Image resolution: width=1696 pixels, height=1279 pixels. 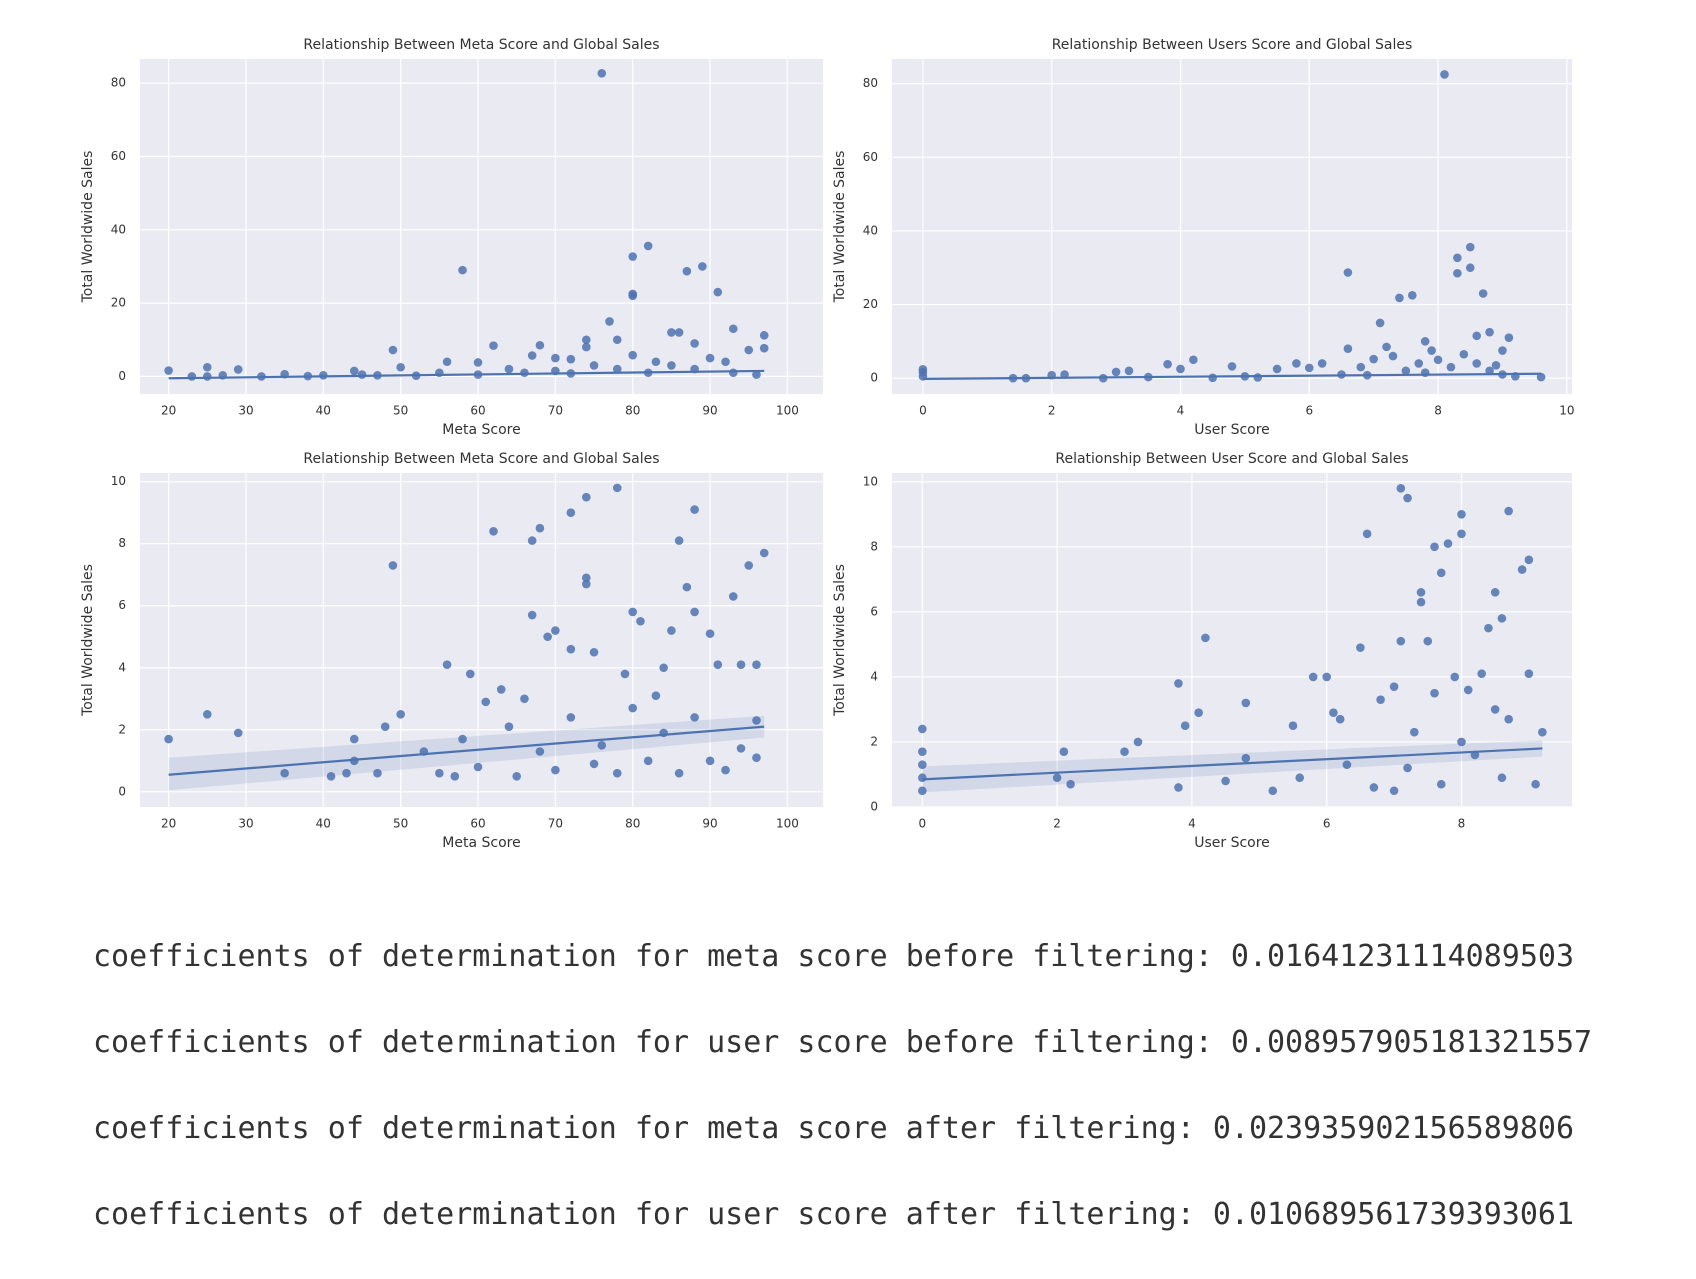 I want to click on y-tick-label: 6, so click(x=874, y=611).